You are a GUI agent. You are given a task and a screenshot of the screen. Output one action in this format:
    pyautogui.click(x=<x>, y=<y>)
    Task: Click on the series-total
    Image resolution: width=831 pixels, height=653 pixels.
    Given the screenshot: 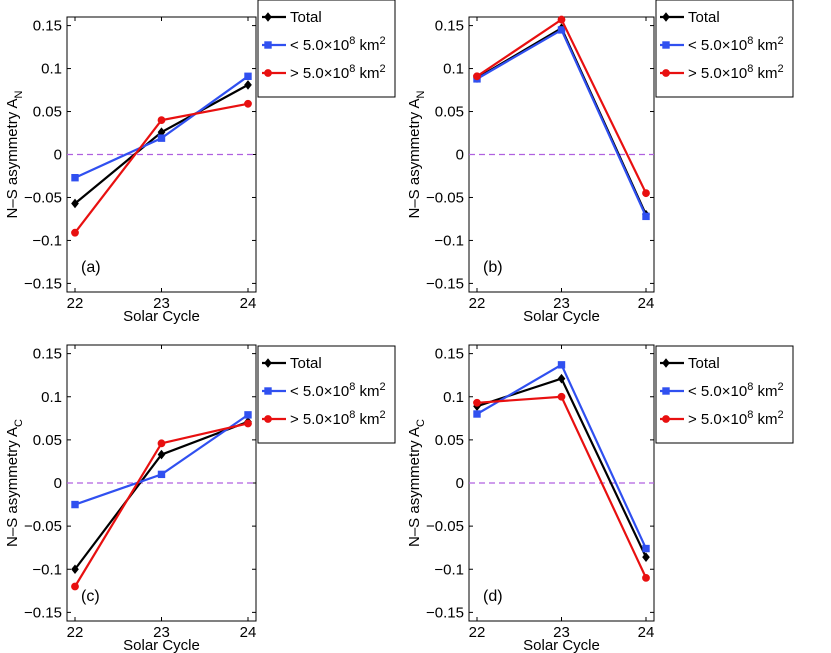 What is the action you would take?
    pyautogui.click(x=161, y=144)
    